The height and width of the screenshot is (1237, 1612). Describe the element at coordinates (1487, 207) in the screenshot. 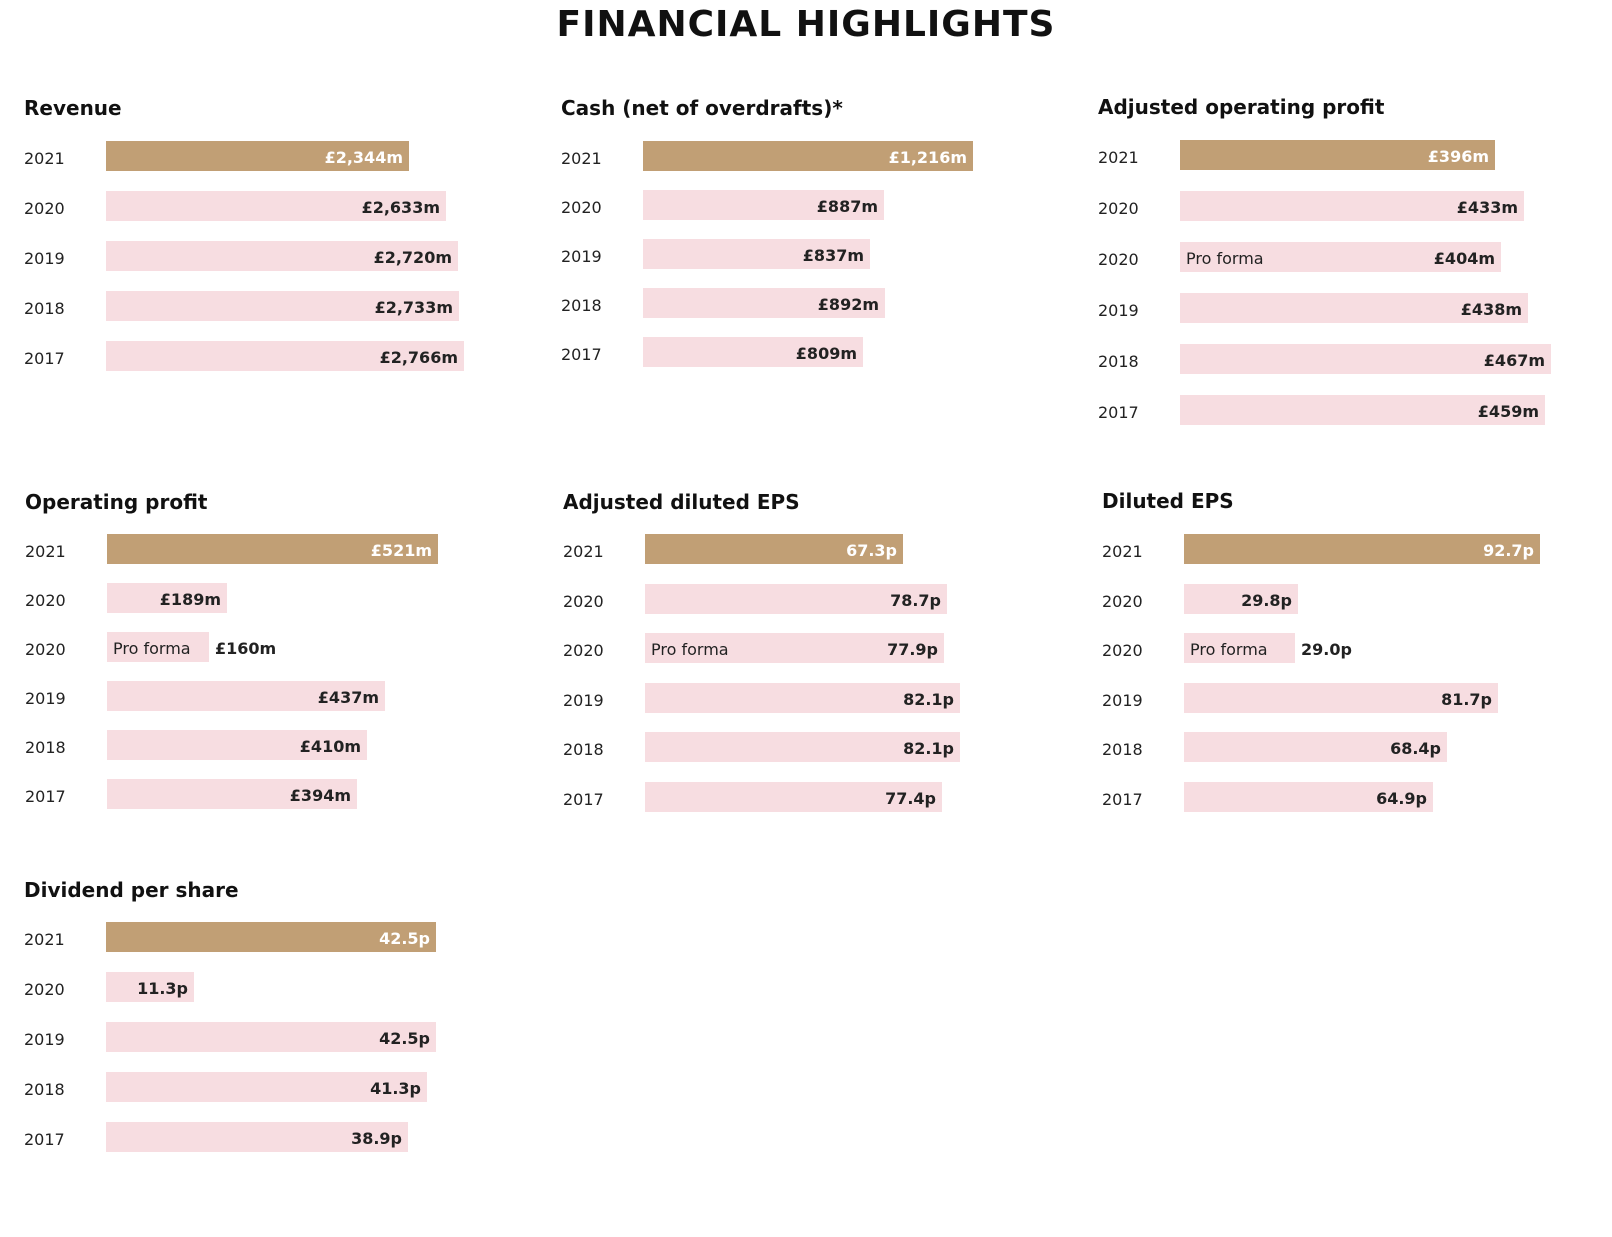

I see `value-label: £433m` at that location.